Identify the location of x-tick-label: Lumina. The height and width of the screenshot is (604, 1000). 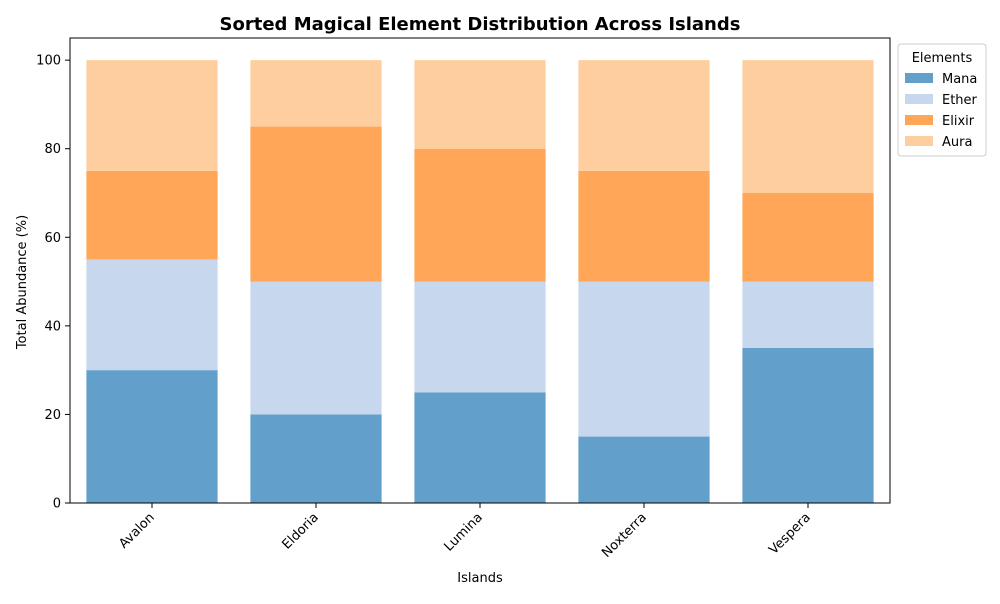
(463, 532).